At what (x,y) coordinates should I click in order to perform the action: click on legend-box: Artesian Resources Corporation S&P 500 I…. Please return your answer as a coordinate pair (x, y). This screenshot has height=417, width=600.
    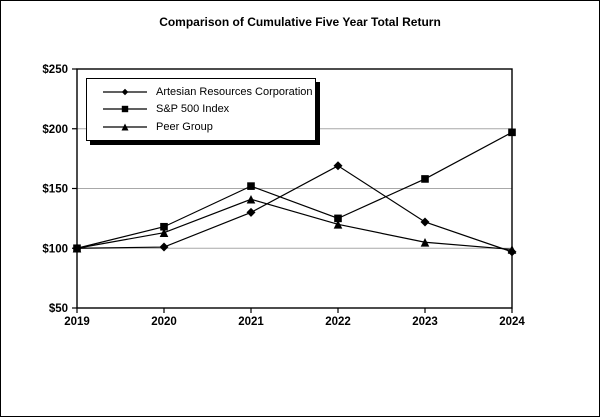
    Looking at the image, I should click on (201, 109).